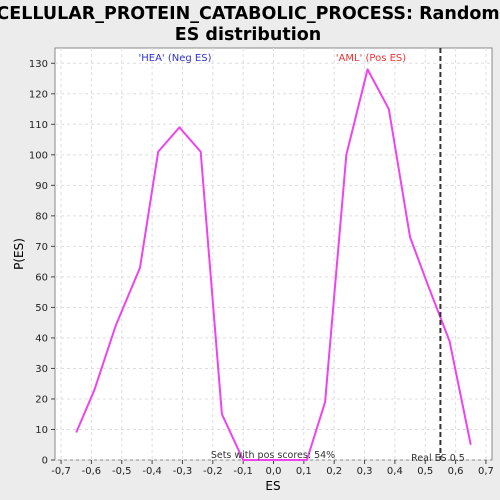 The width and height of the screenshot is (500, 500). Describe the element at coordinates (152, 471) in the screenshot. I see `x-tick-label: -0,4` at that location.